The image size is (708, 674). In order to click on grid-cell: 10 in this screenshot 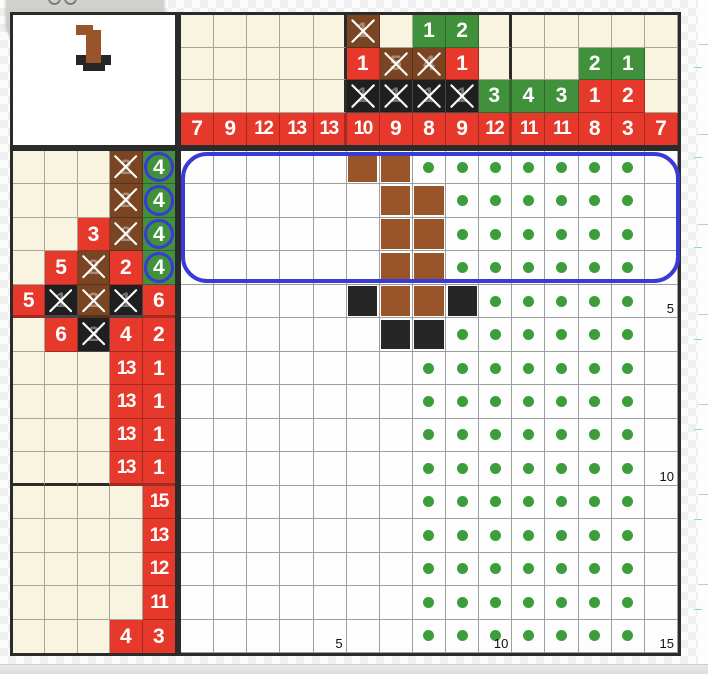, I will do `click(661, 469)`.